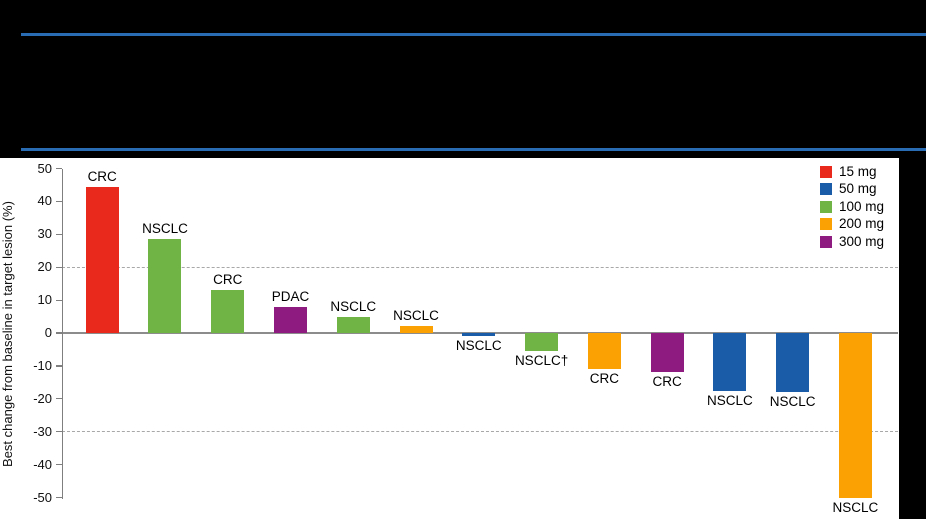 The image size is (926, 519). I want to click on bar-label: PDAC, so click(290, 296).